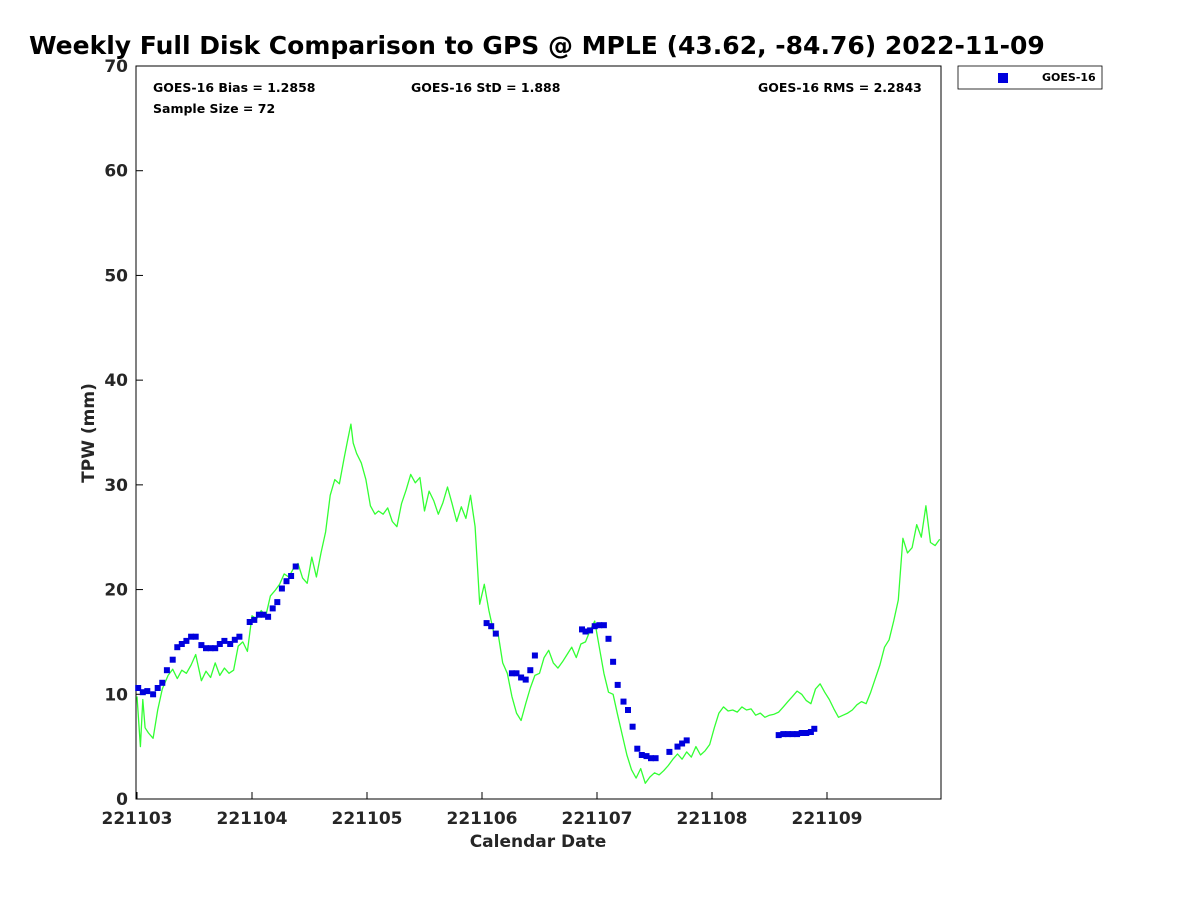 The image size is (1200, 900). Describe the element at coordinates (116, 695) in the screenshot. I see `y-tick-label: 10` at that location.